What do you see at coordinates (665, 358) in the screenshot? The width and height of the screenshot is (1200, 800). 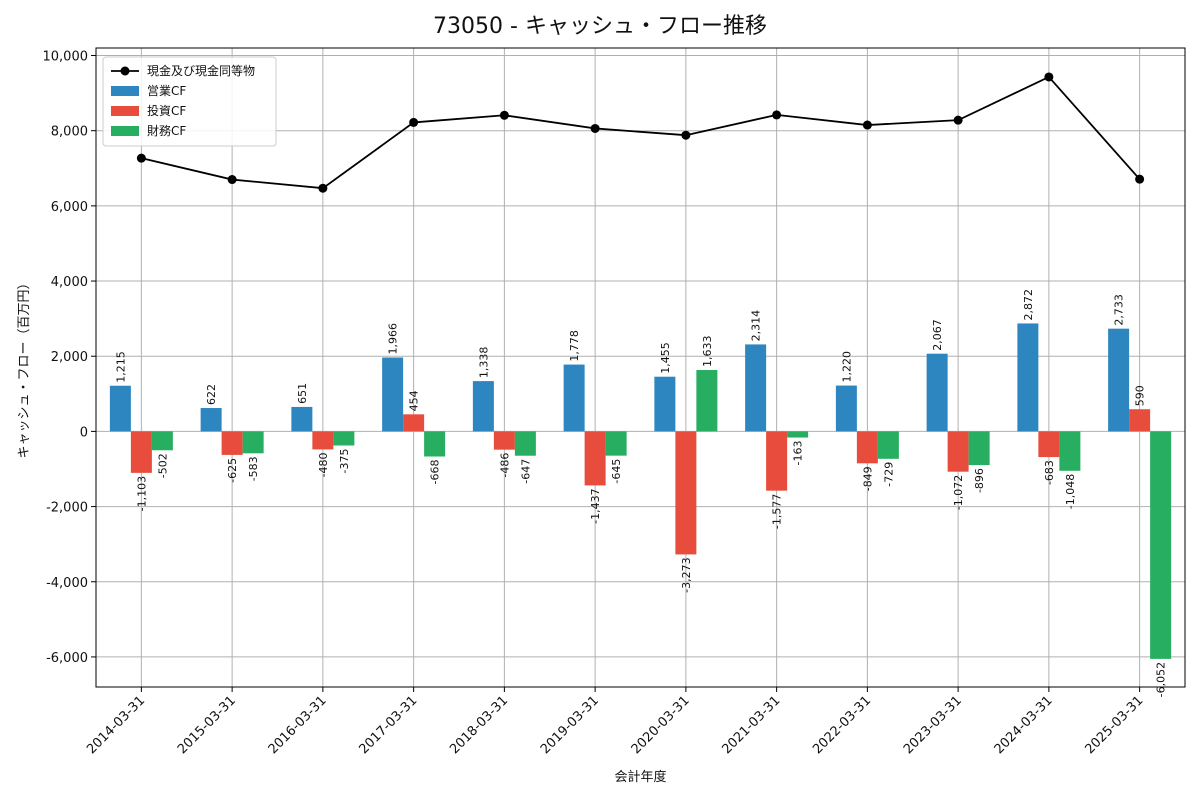 I see `data-label: 1,455` at bounding box center [665, 358].